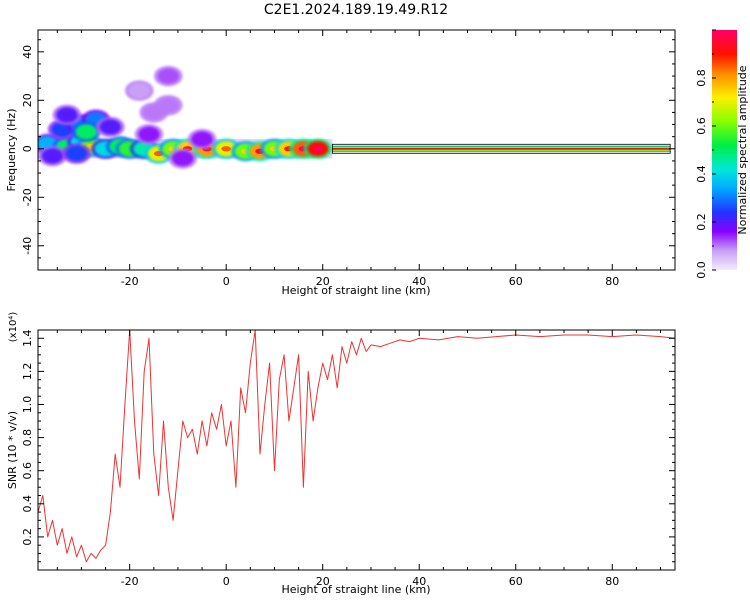 The height and width of the screenshot is (600, 750). Describe the element at coordinates (27, 339) in the screenshot. I see `y-tick-label: 1.4` at that location.